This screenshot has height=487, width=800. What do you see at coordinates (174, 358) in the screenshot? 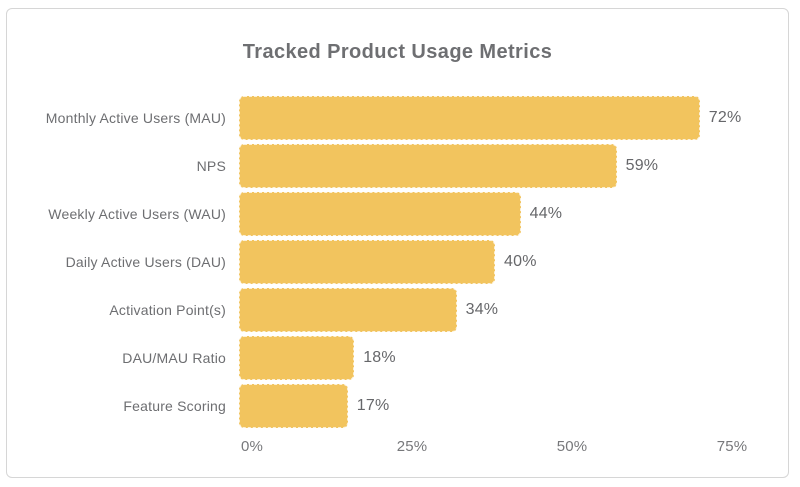
I see `category-label: DAU/MAU Ratio` at bounding box center [174, 358].